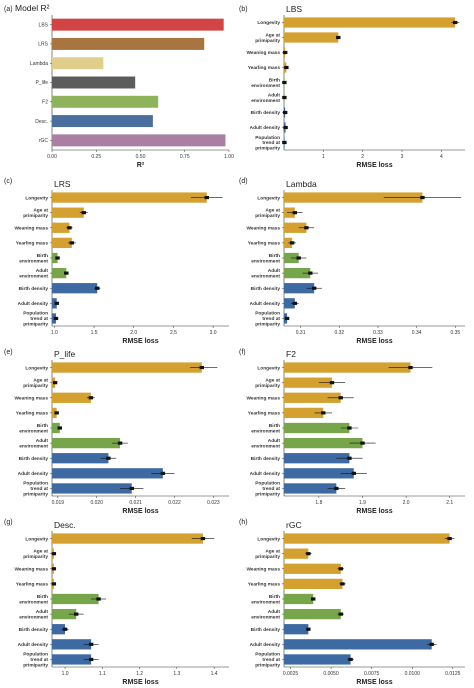  What do you see at coordinates (264, 244) in the screenshot?
I see `y-tick-label-line: Yearling mass` at bounding box center [264, 244].